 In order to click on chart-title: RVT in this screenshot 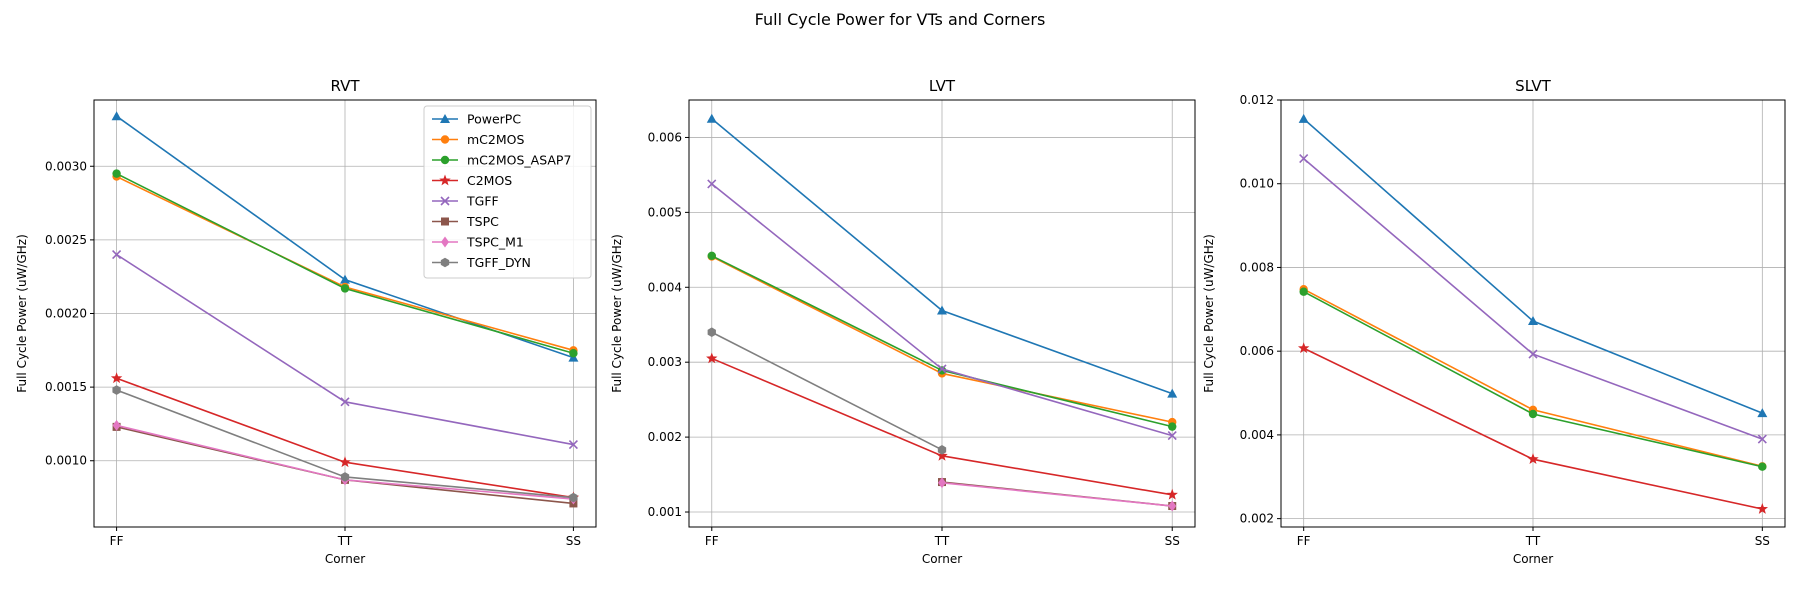, I will do `click(345, 86)`.